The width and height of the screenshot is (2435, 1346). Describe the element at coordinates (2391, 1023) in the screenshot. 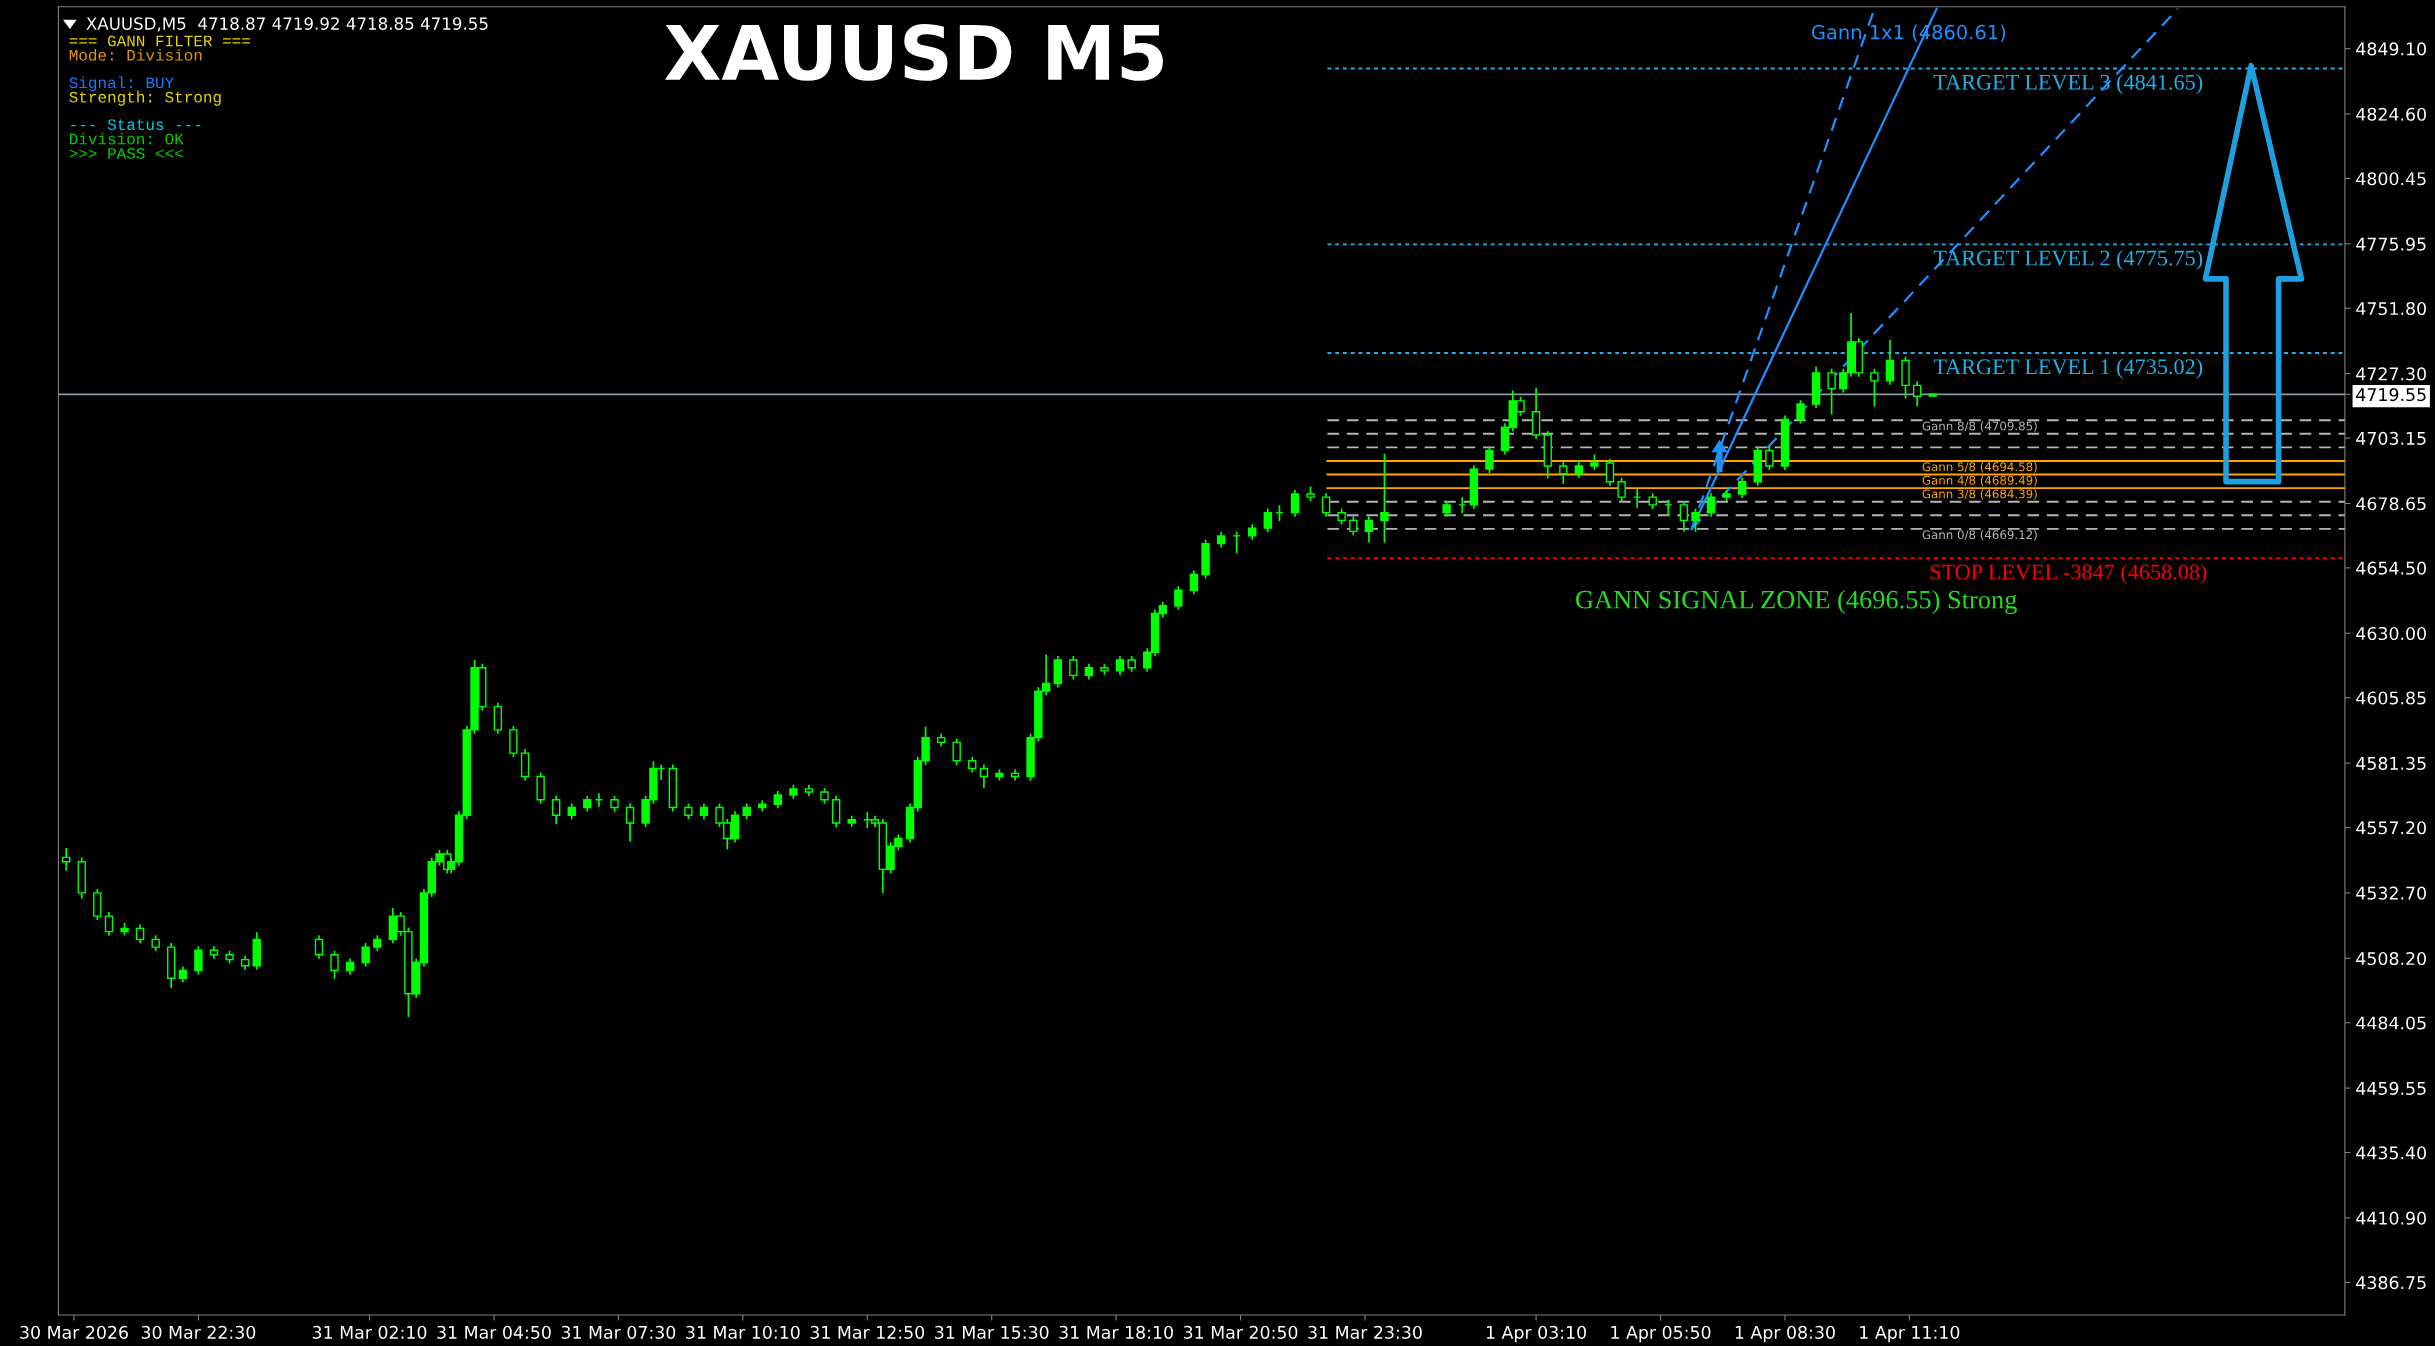

I see `y-tick-label: 4484.05` at that location.